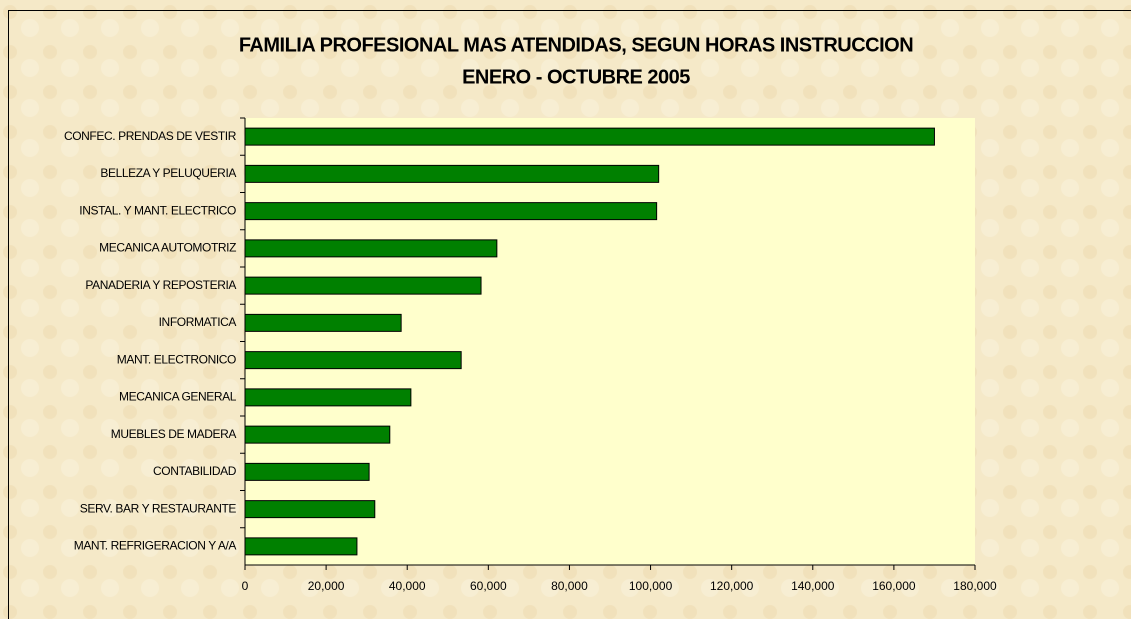 Image resolution: width=1131 pixels, height=619 pixels. I want to click on x-tick-label: 180,000, so click(975, 586).